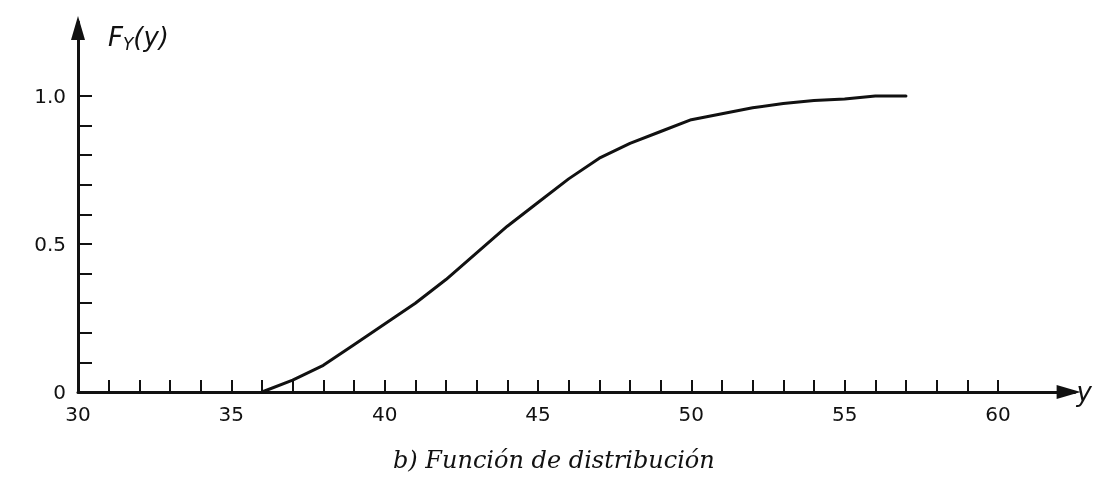 The height and width of the screenshot is (481, 1103). What do you see at coordinates (691, 414) in the screenshot?
I see `x-tick-label: 50` at bounding box center [691, 414].